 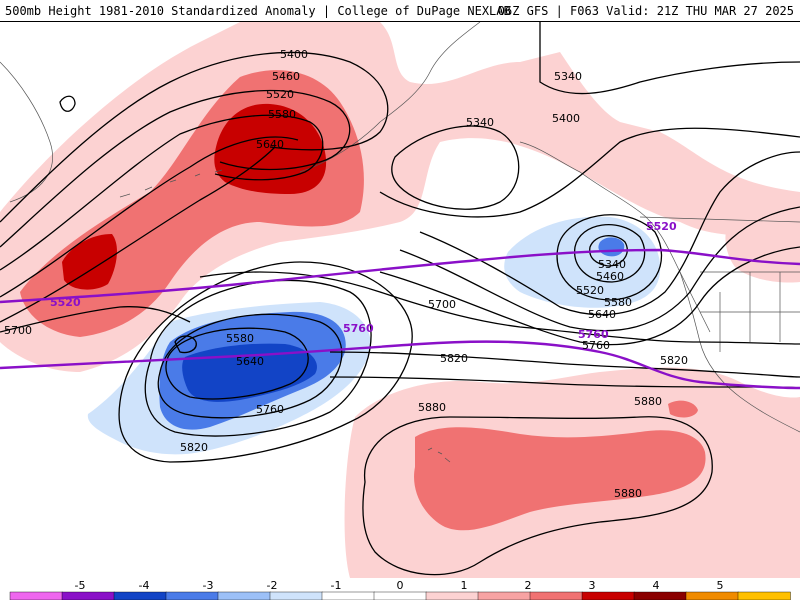 I want to click on contour-5340-alaska, so click(x=455, y=167).